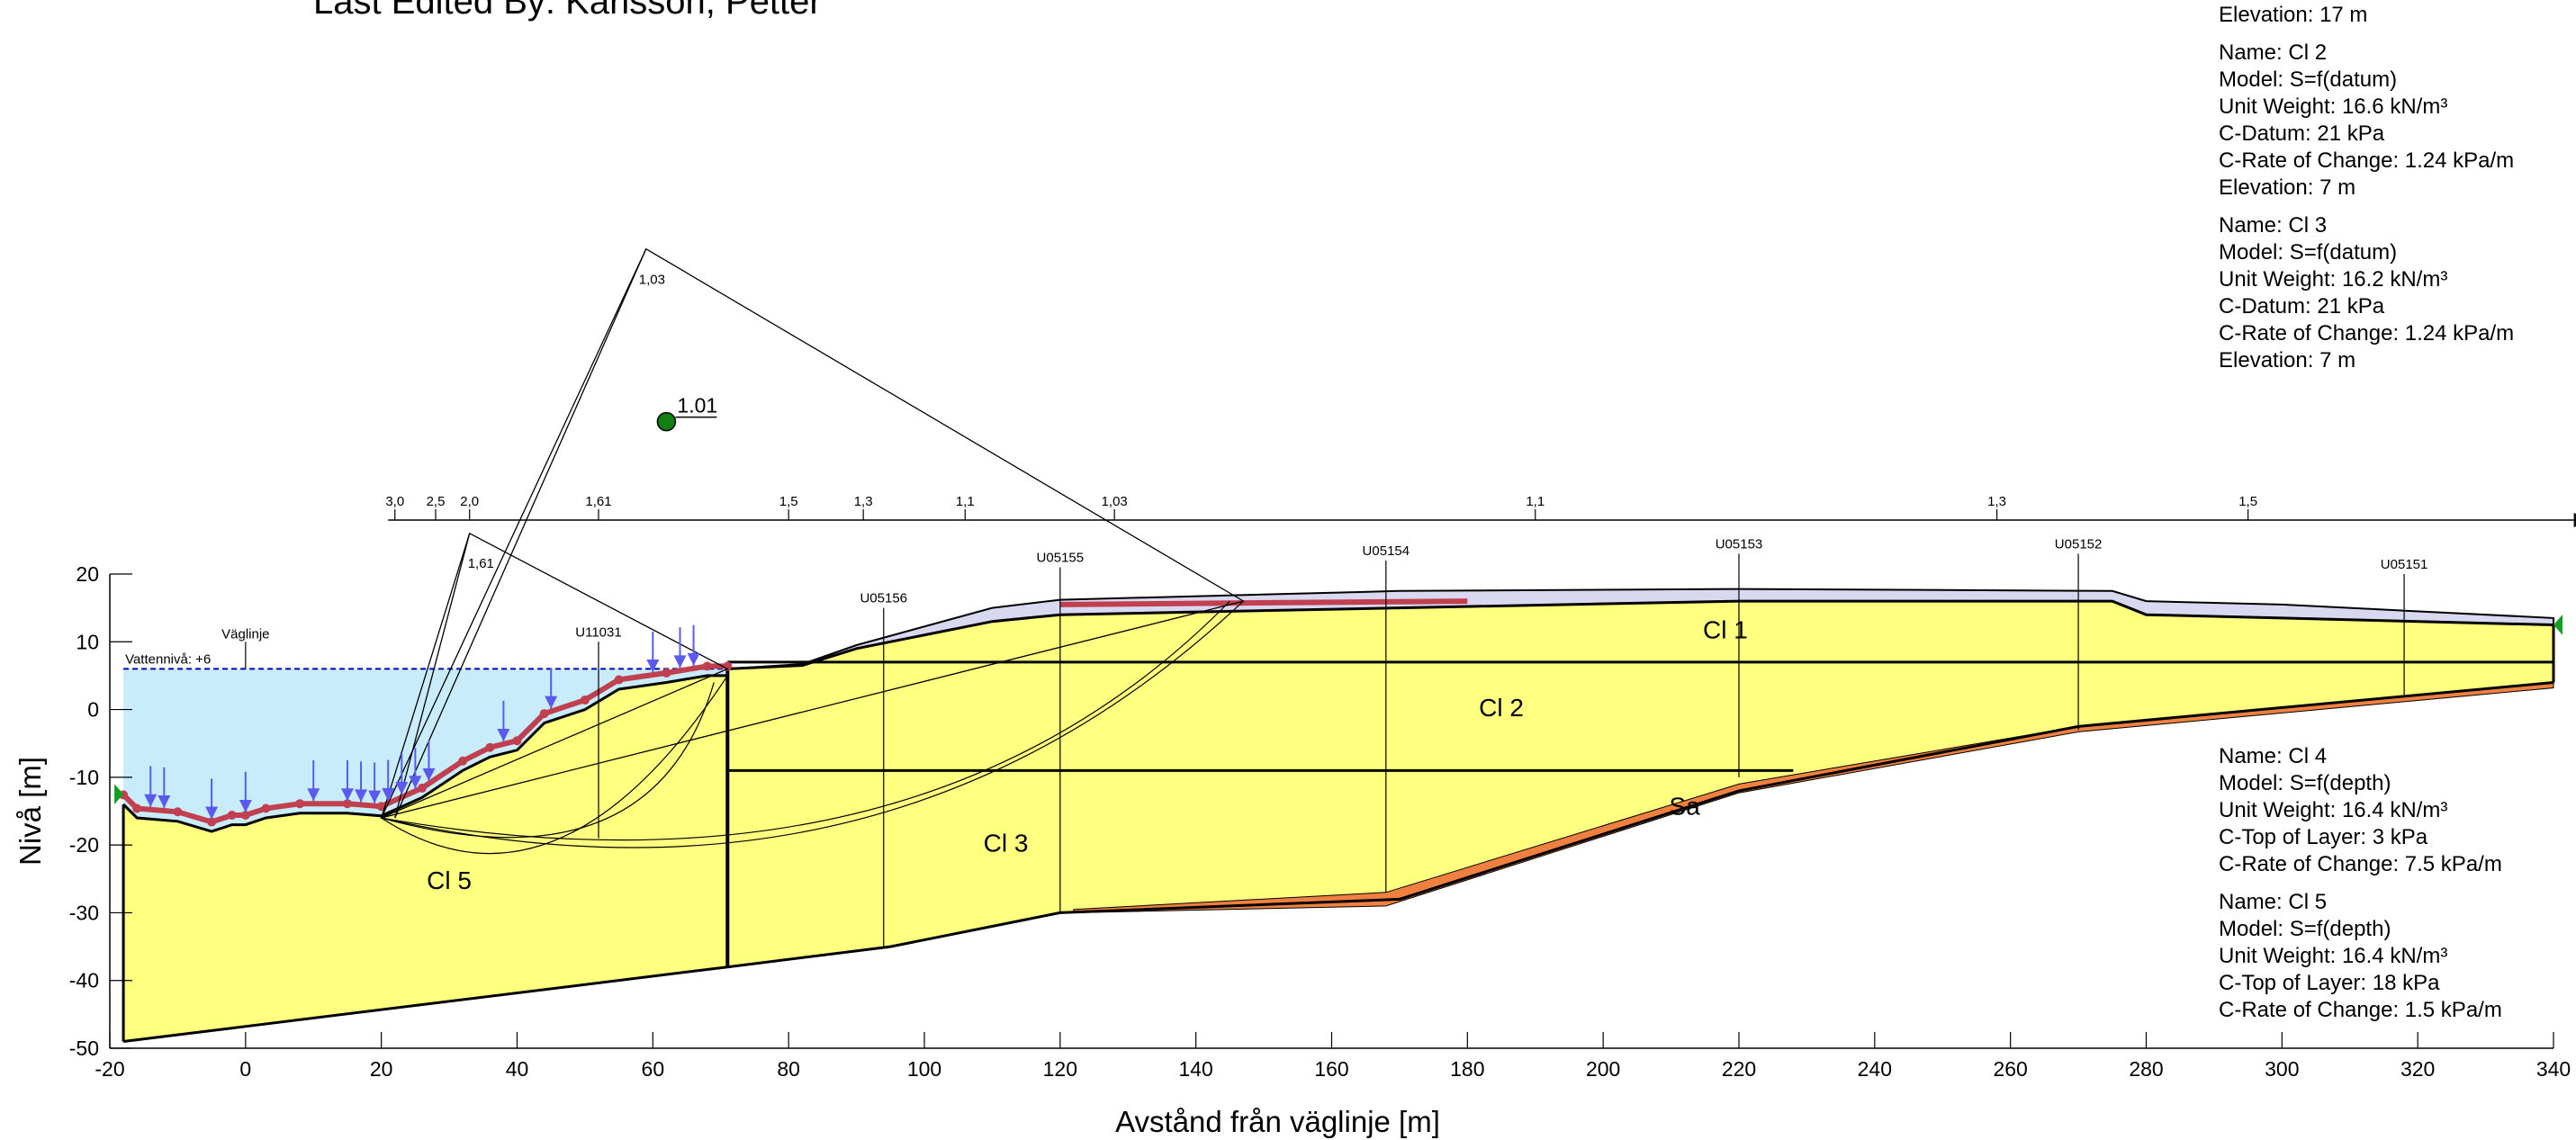 This screenshot has height=1140, width=2576. What do you see at coordinates (1535, 501) in the screenshot?
I see `fs-scale-label: 1,1` at bounding box center [1535, 501].